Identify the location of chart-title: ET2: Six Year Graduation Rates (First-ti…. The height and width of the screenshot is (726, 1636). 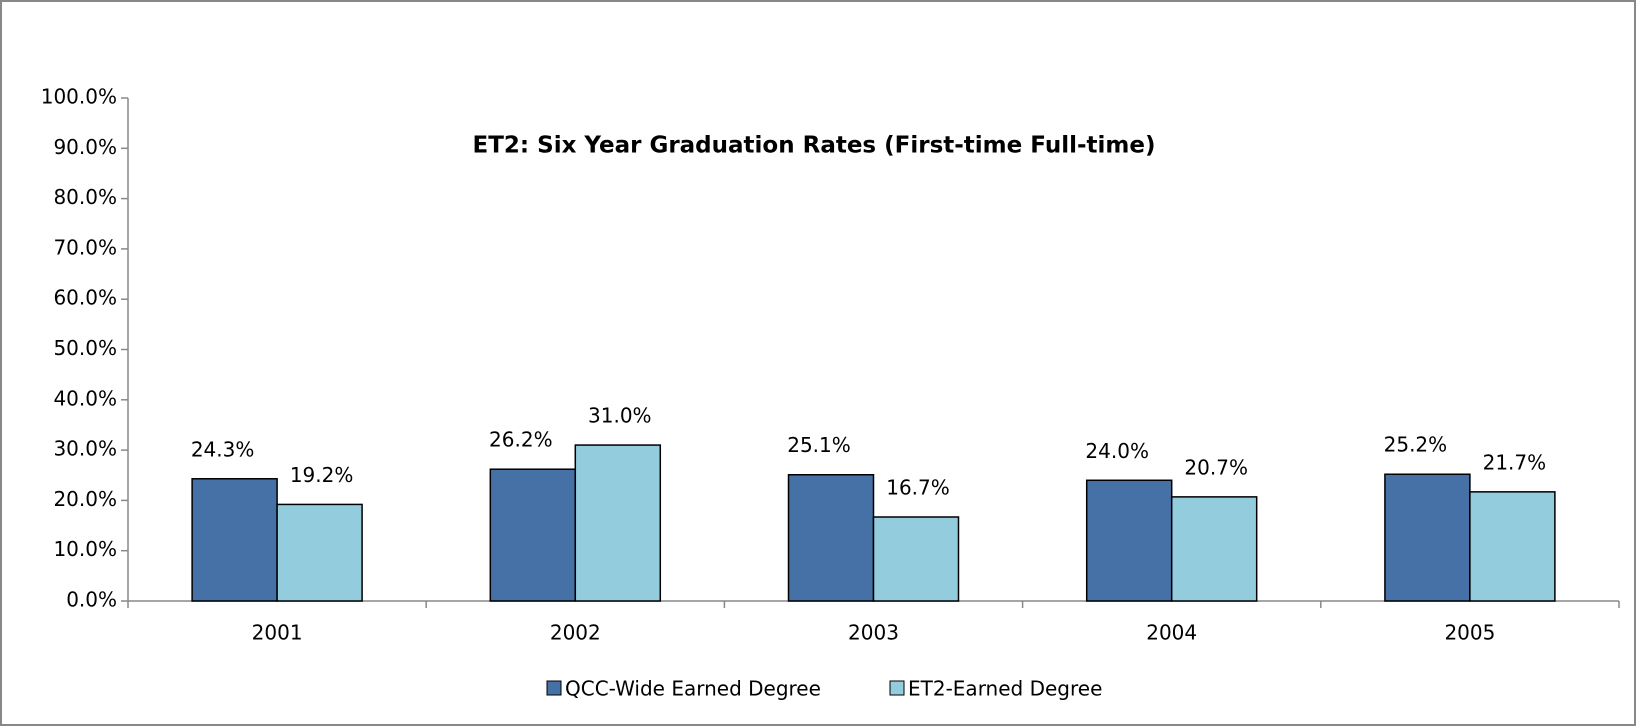
(814, 146).